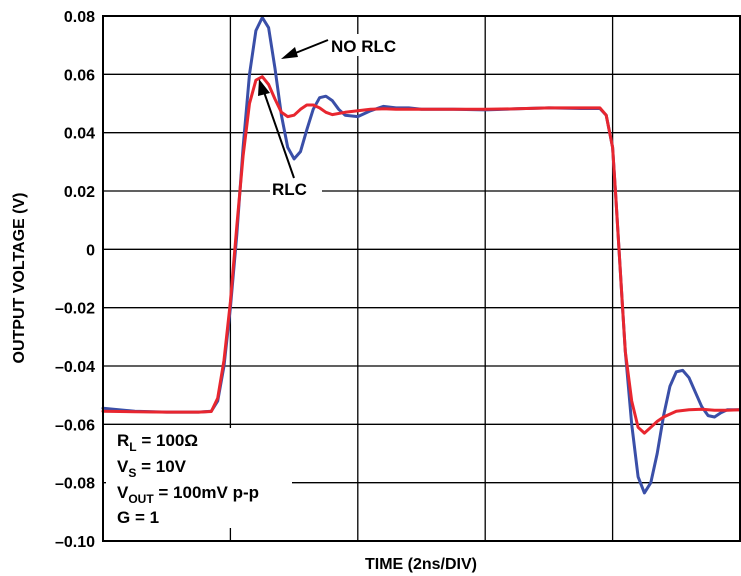 The height and width of the screenshot is (576, 741). What do you see at coordinates (75, 542) in the screenshot?
I see `y-tick-label: –0.10` at bounding box center [75, 542].